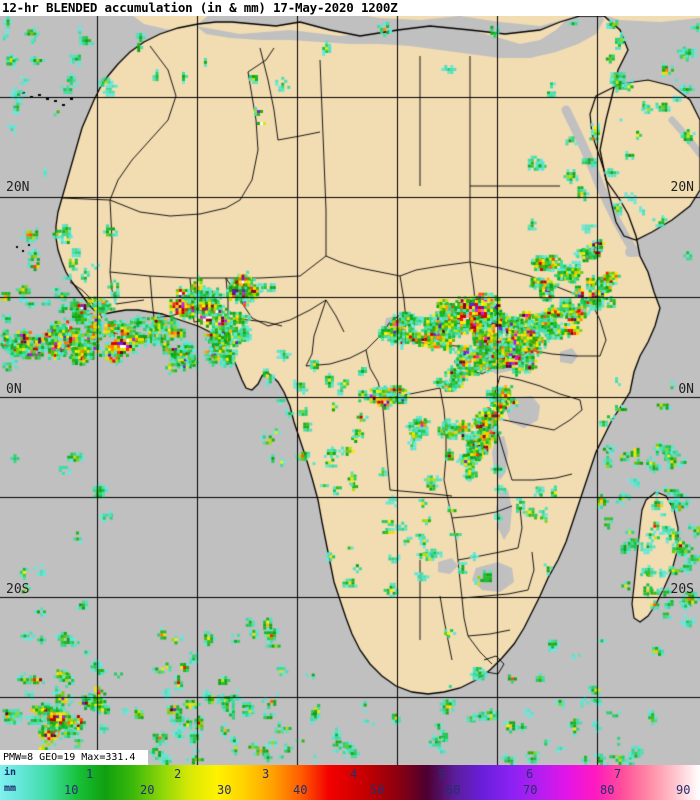 This screenshot has height=800, width=700. What do you see at coordinates (377, 790) in the screenshot?
I see `colorbar-tick-mm-50: 50` at bounding box center [377, 790].